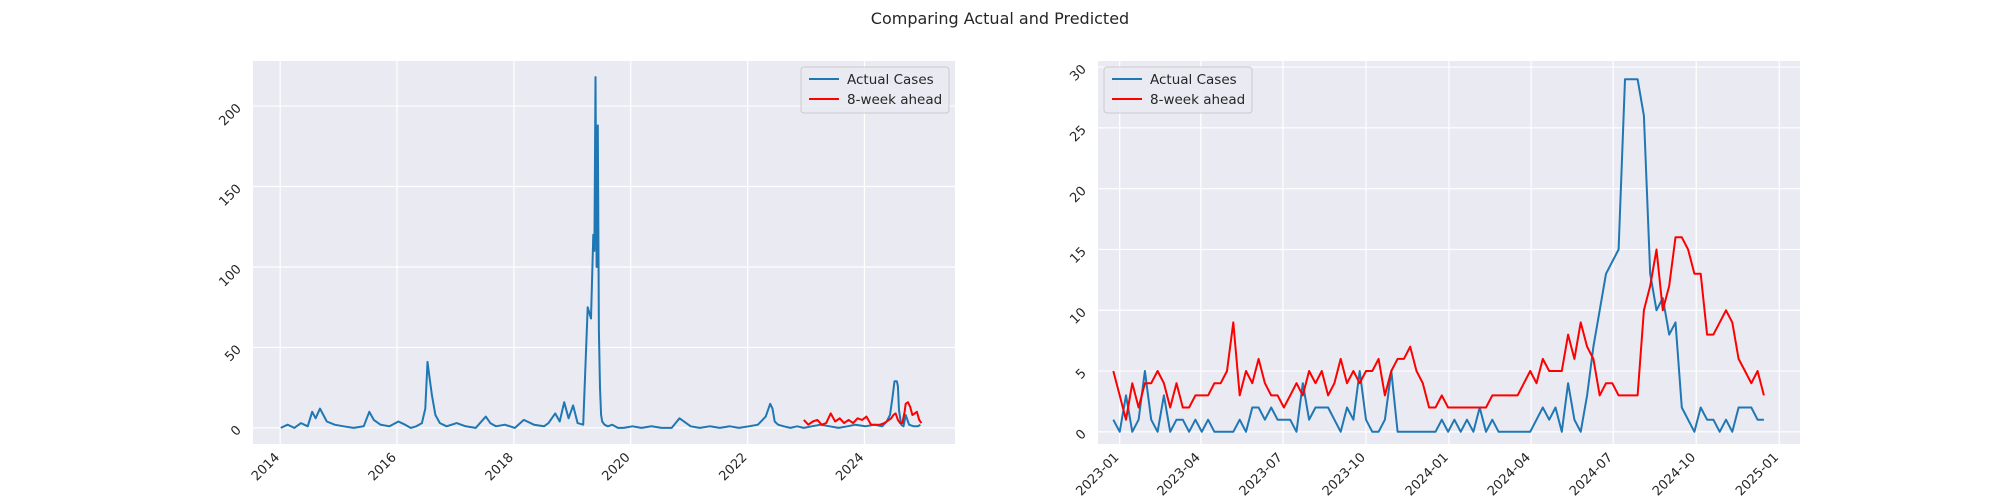  What do you see at coordinates (230, 276) in the screenshot?
I see `left-y-tick-label: 100` at bounding box center [230, 276].